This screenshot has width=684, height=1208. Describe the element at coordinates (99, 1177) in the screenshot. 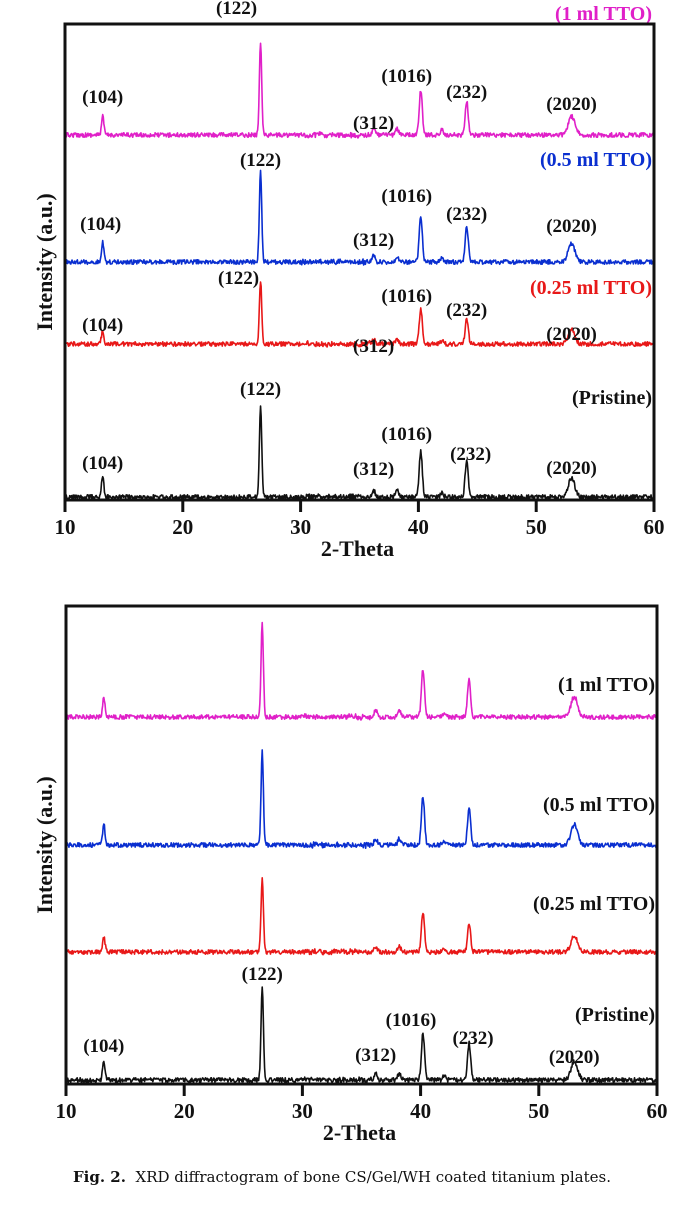

I see `caption-label: Fig. 2.` at that location.